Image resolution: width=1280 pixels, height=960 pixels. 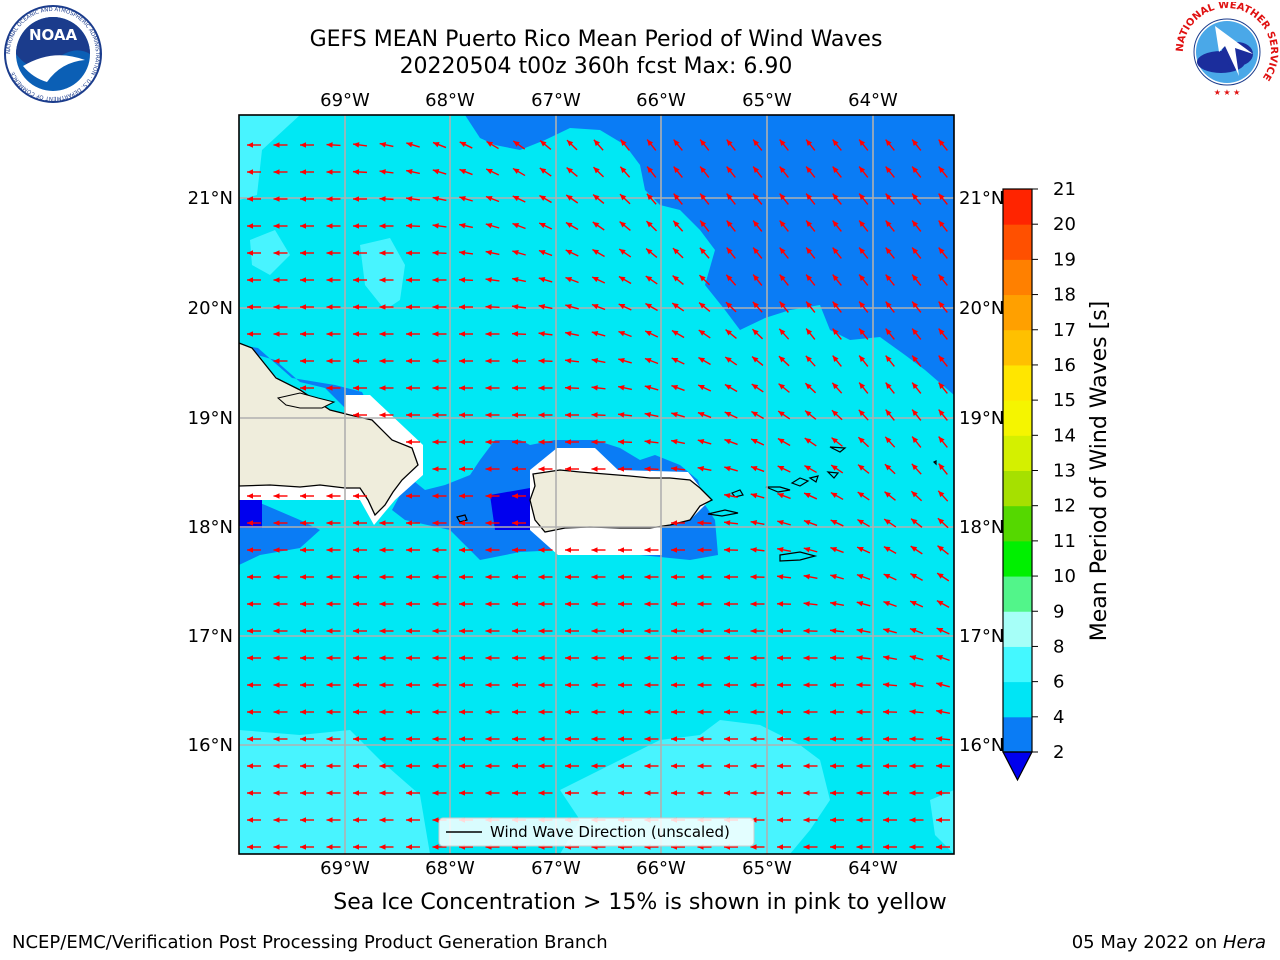 What do you see at coordinates (696, 504) in the screenshot?
I see `small-islands` at bounding box center [696, 504].